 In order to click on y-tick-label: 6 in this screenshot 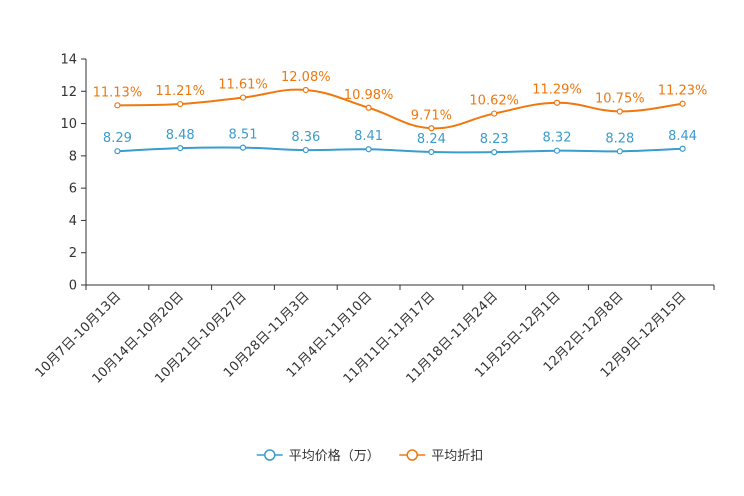, I will do `click(73, 189)`.